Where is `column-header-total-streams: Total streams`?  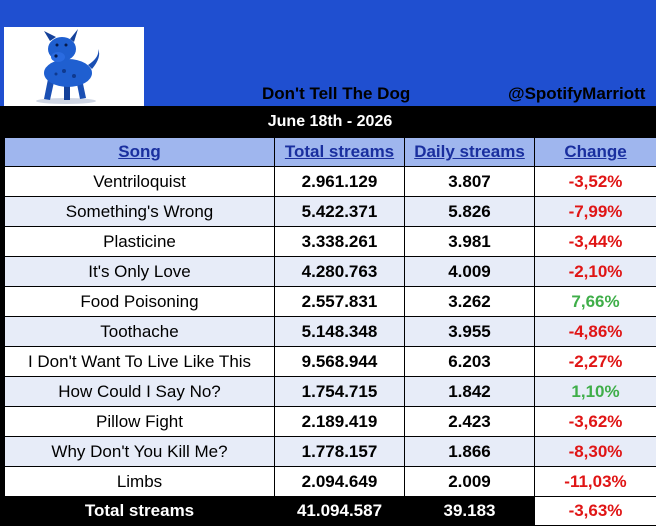 column-header-total-streams: Total streams is located at coordinates (340, 152).